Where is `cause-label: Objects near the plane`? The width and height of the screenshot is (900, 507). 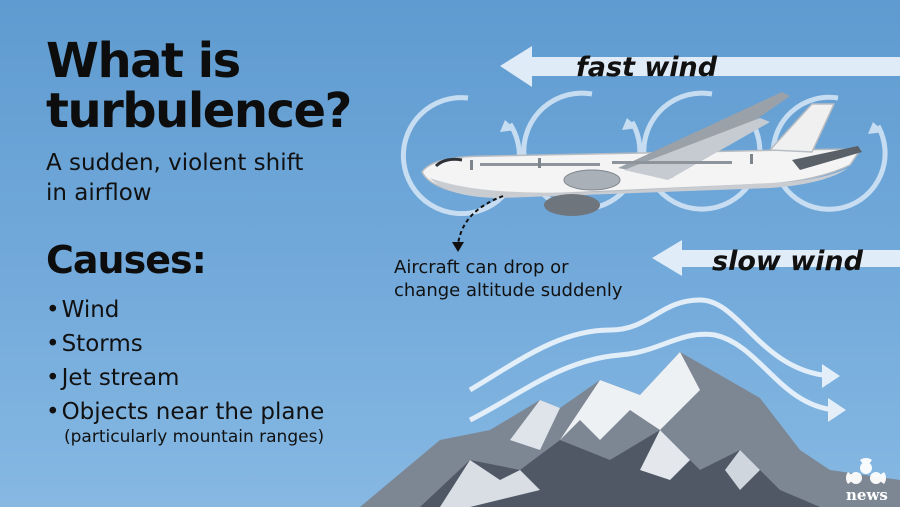
cause-label: Objects near the plane is located at coordinates (193, 412).